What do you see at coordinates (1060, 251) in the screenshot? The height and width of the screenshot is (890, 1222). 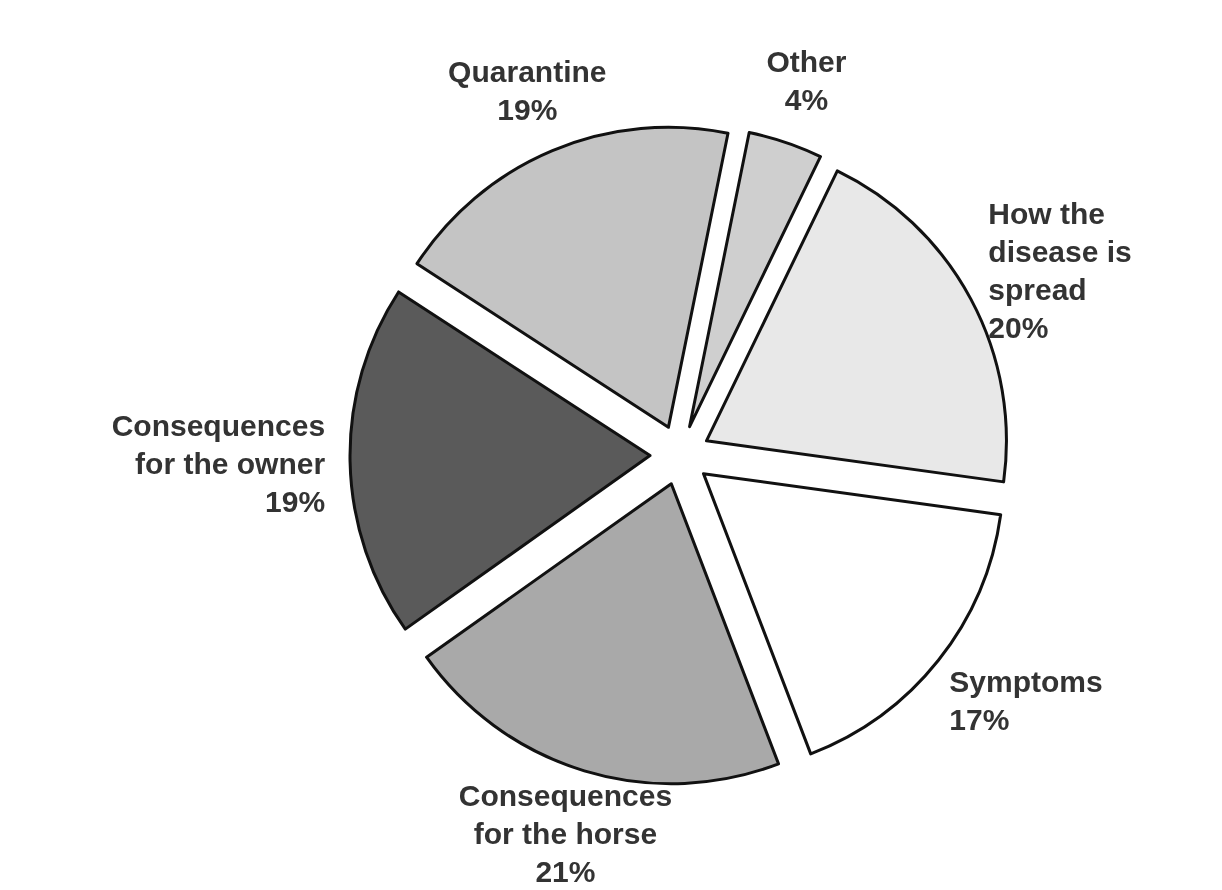 I see `slice-label: How the disease is spread` at bounding box center [1060, 251].